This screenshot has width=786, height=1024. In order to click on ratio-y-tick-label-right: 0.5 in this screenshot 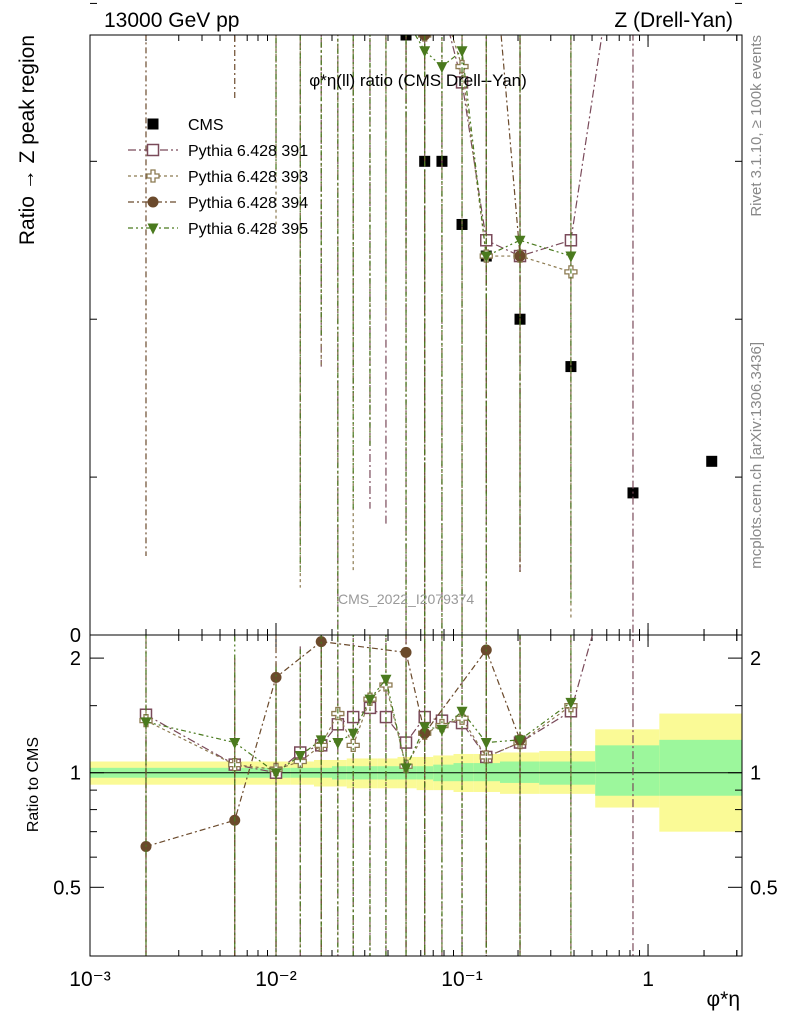, I will do `click(764, 888)`.